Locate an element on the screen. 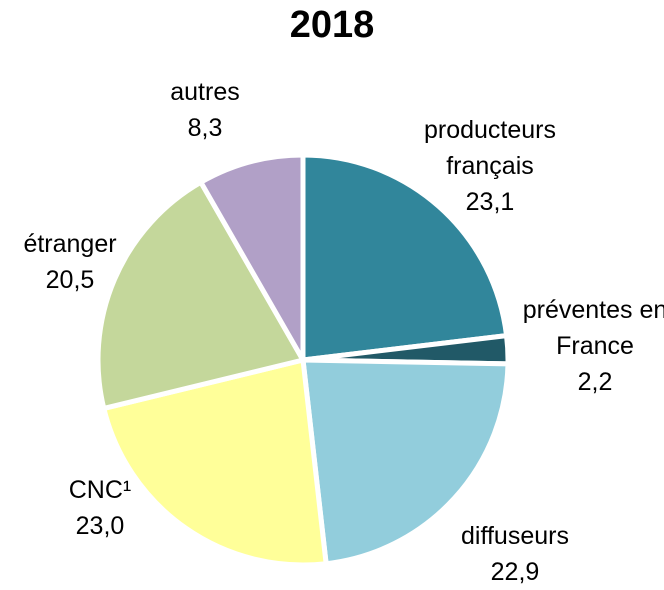 The image size is (664, 590). chart-title: 2018 is located at coordinates (332, 25).